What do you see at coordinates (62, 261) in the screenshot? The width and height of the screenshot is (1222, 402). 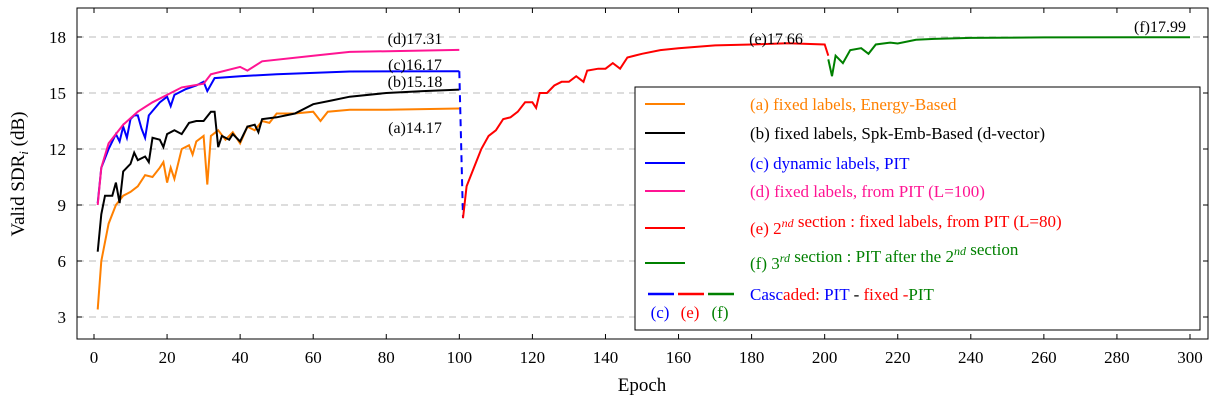 I see `y-tick-label: 6` at bounding box center [62, 261].